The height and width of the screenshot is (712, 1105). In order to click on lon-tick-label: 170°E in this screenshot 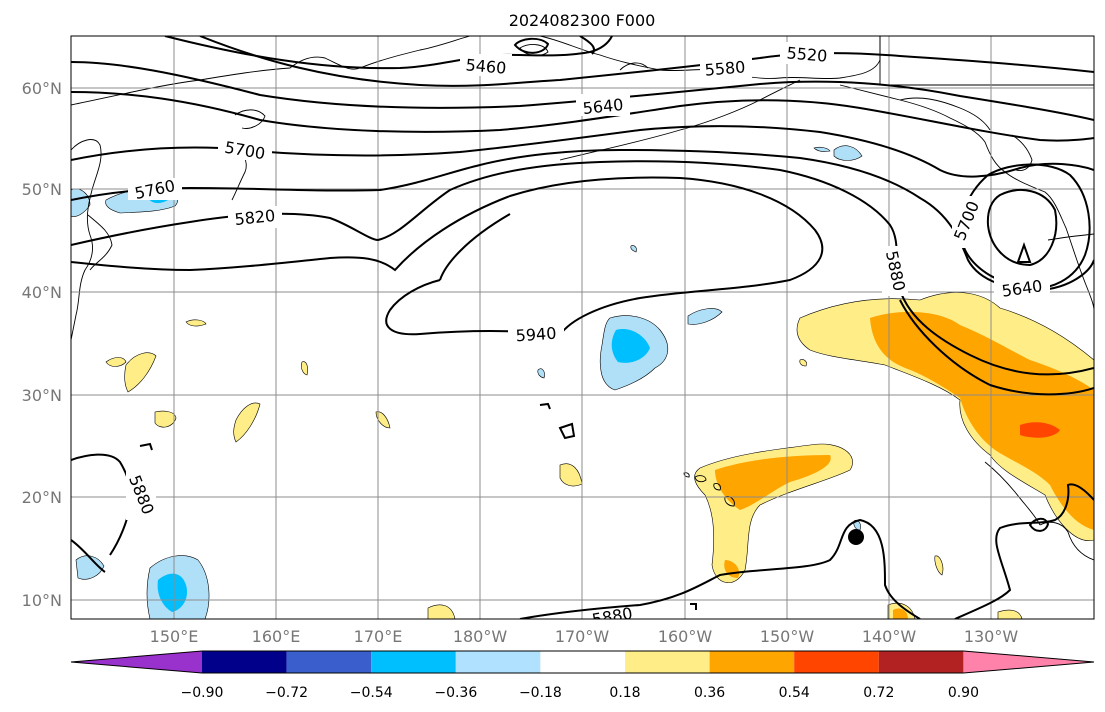, I will do `click(378, 636)`.